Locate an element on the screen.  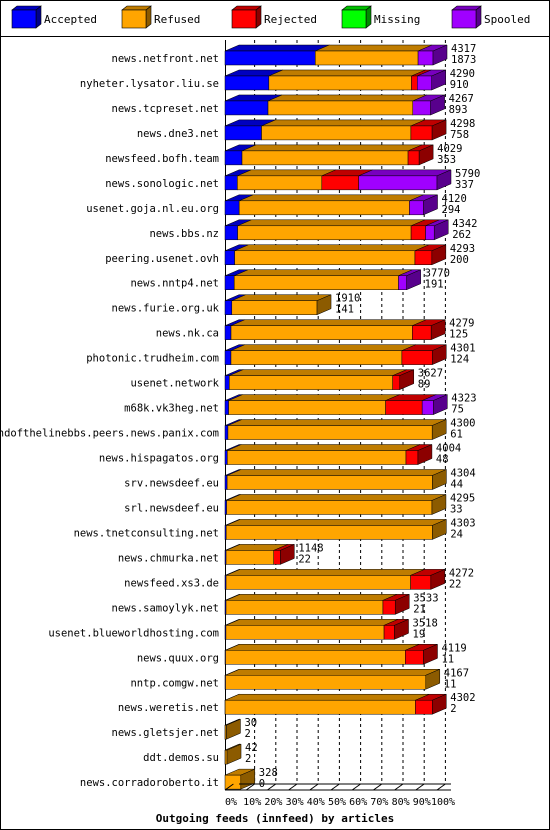
accepted-value-label: 19 is located at coordinates (419, 634).